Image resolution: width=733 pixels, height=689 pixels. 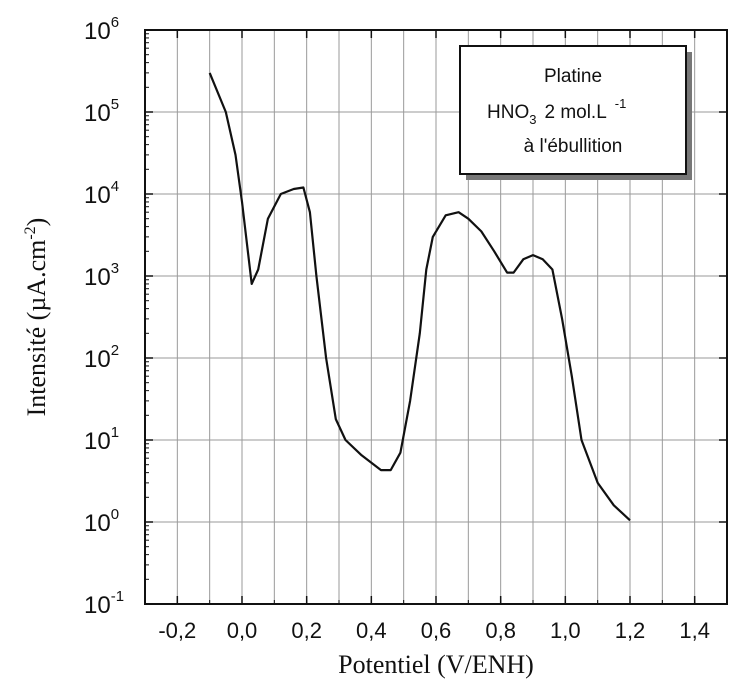 What do you see at coordinates (621, 103) in the screenshot?
I see `annotation-line2-exp: -1` at bounding box center [621, 103].